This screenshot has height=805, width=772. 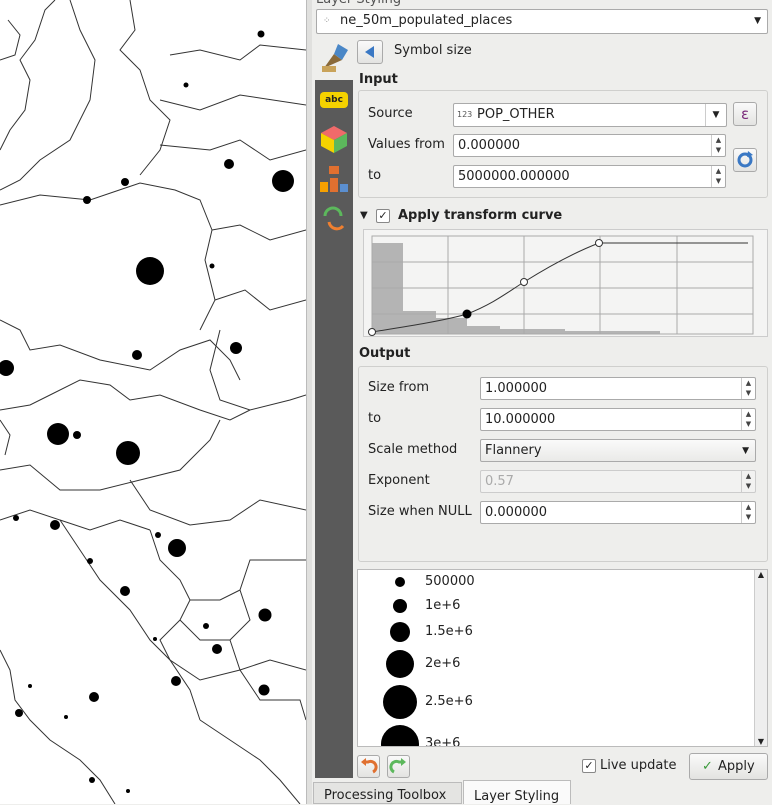 I want to click on section-title: Symbol size, so click(x=433, y=50).